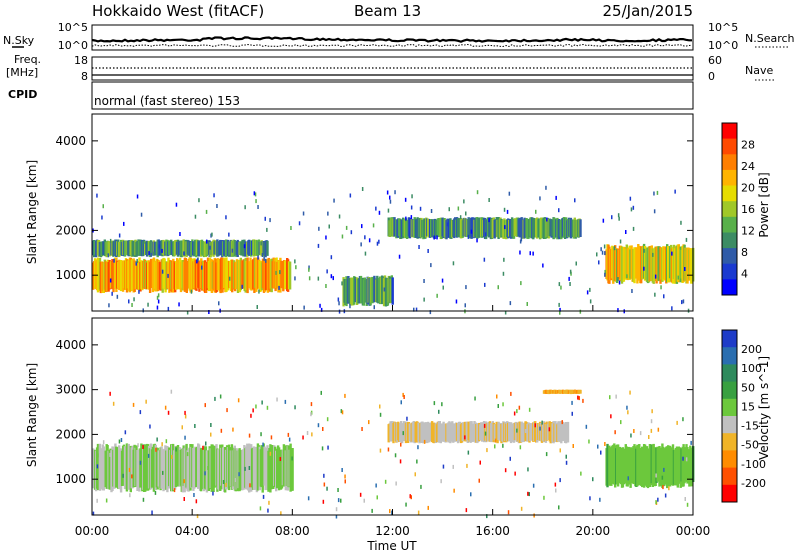 Image resolution: width=800 pixels, height=558 pixels. What do you see at coordinates (748, 166) in the screenshot?
I see `colorbar-tick-1: 24` at bounding box center [748, 166].